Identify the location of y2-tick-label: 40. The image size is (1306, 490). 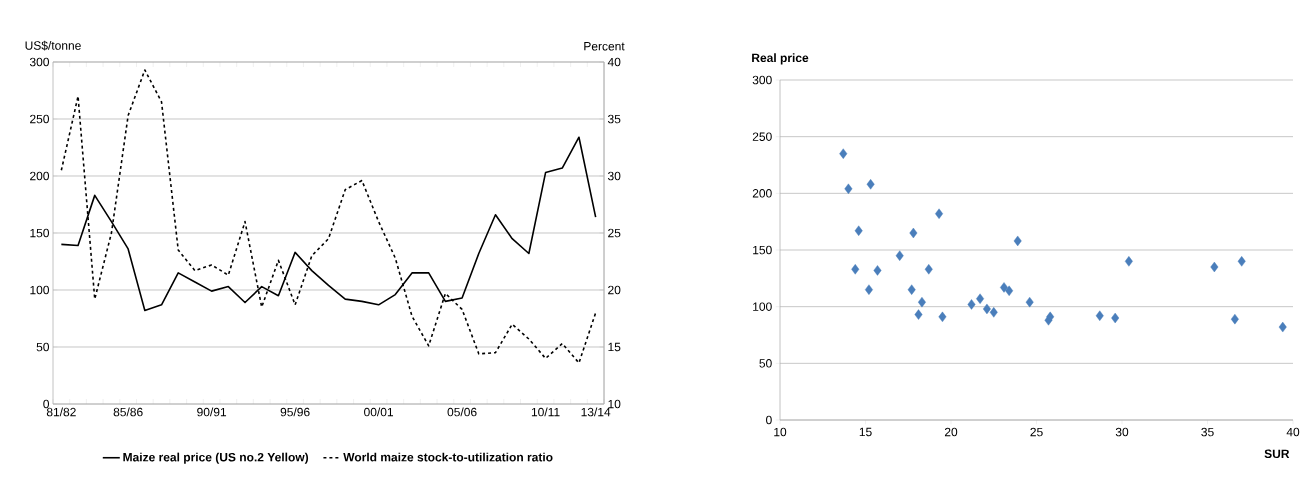
(614, 62).